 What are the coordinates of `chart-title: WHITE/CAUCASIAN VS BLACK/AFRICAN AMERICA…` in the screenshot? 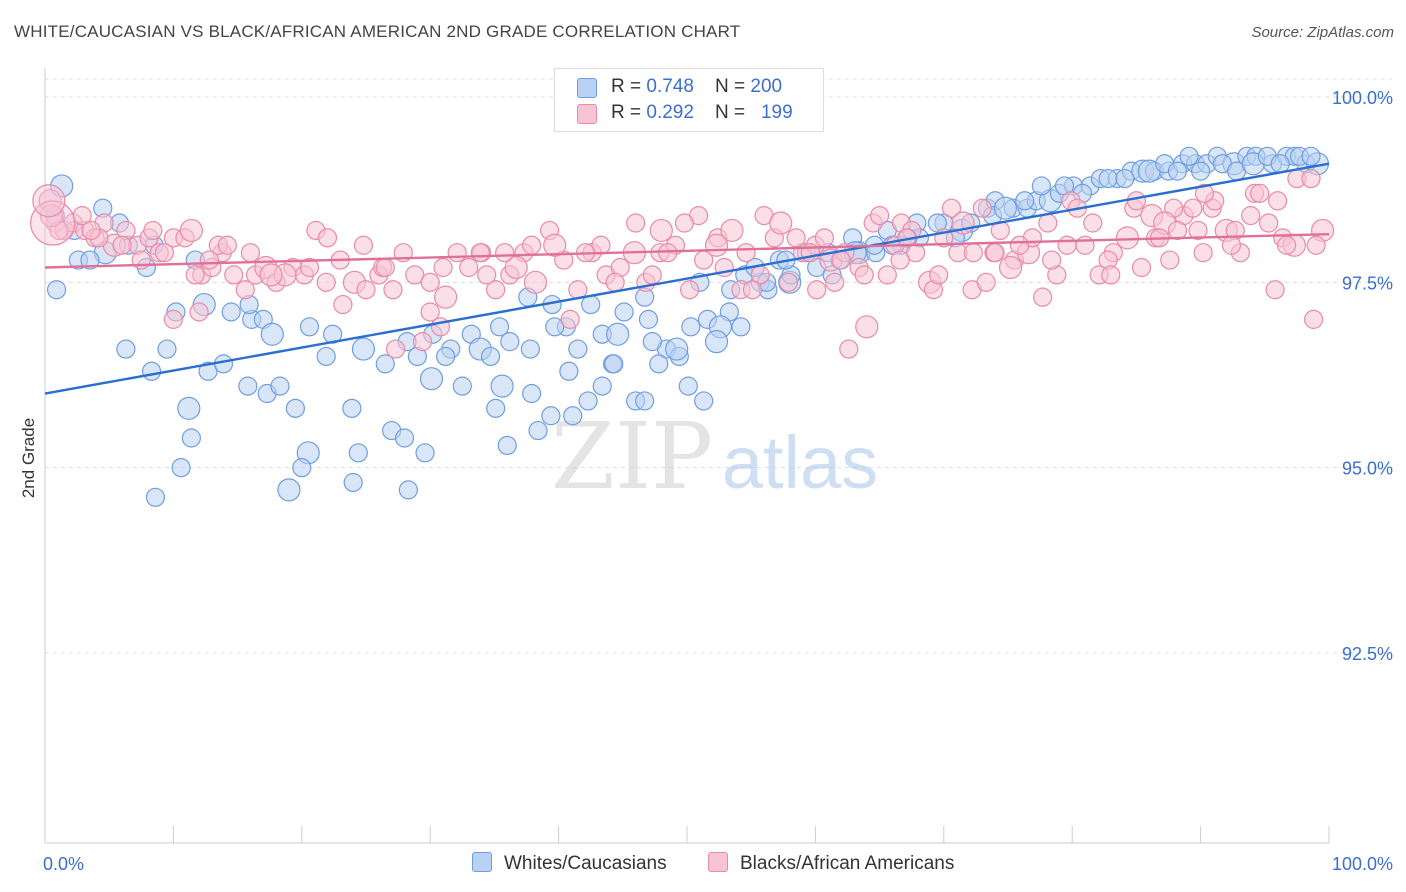 It's located at (377, 31).